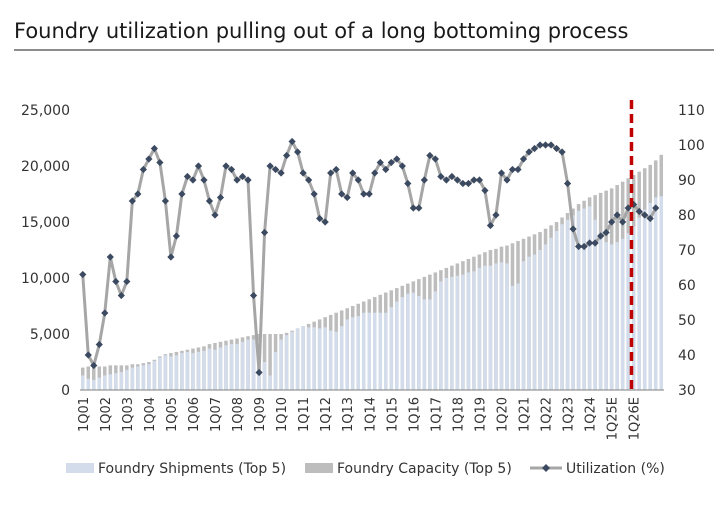 The width and height of the screenshot is (720, 506). Describe the element at coordinates (260, 414) in the screenshot. I see `x-axis-tick: 1Q09` at that location.